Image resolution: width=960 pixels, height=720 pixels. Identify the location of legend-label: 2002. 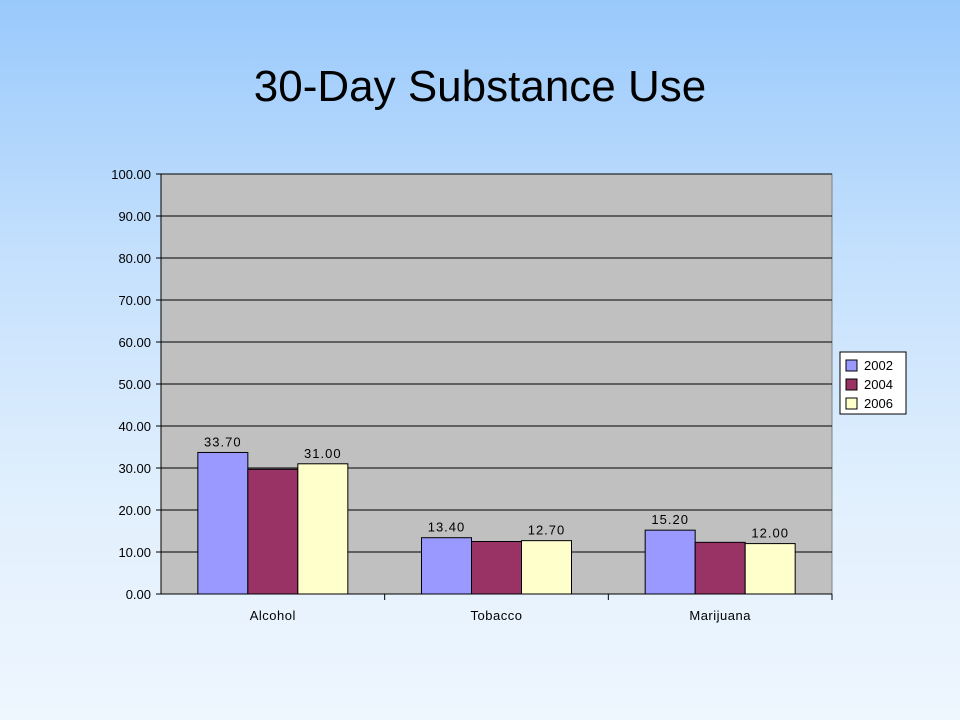
(878, 365).